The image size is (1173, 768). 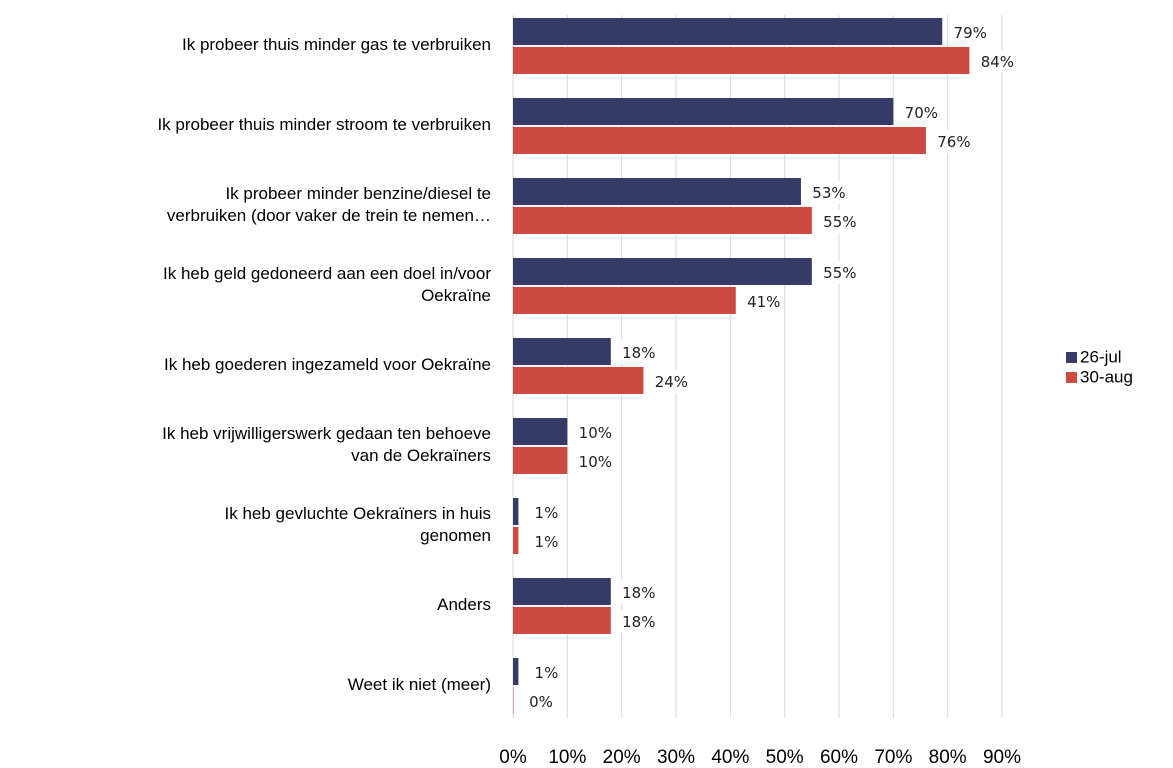 What do you see at coordinates (730, 757) in the screenshot?
I see `x-tick-label: 40%` at bounding box center [730, 757].